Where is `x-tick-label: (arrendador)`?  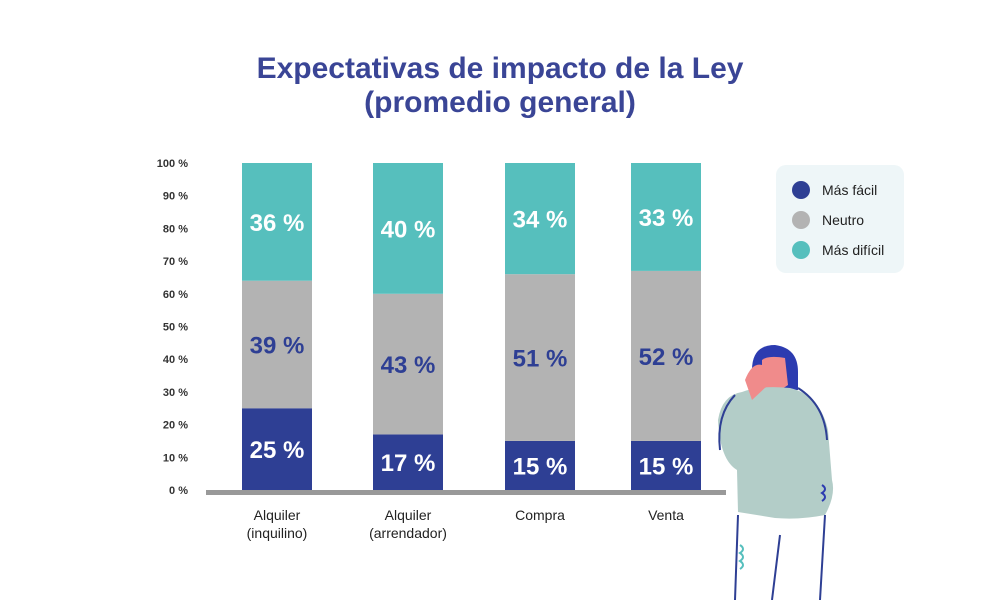 x-tick-label: (arrendador) is located at coordinates (408, 533).